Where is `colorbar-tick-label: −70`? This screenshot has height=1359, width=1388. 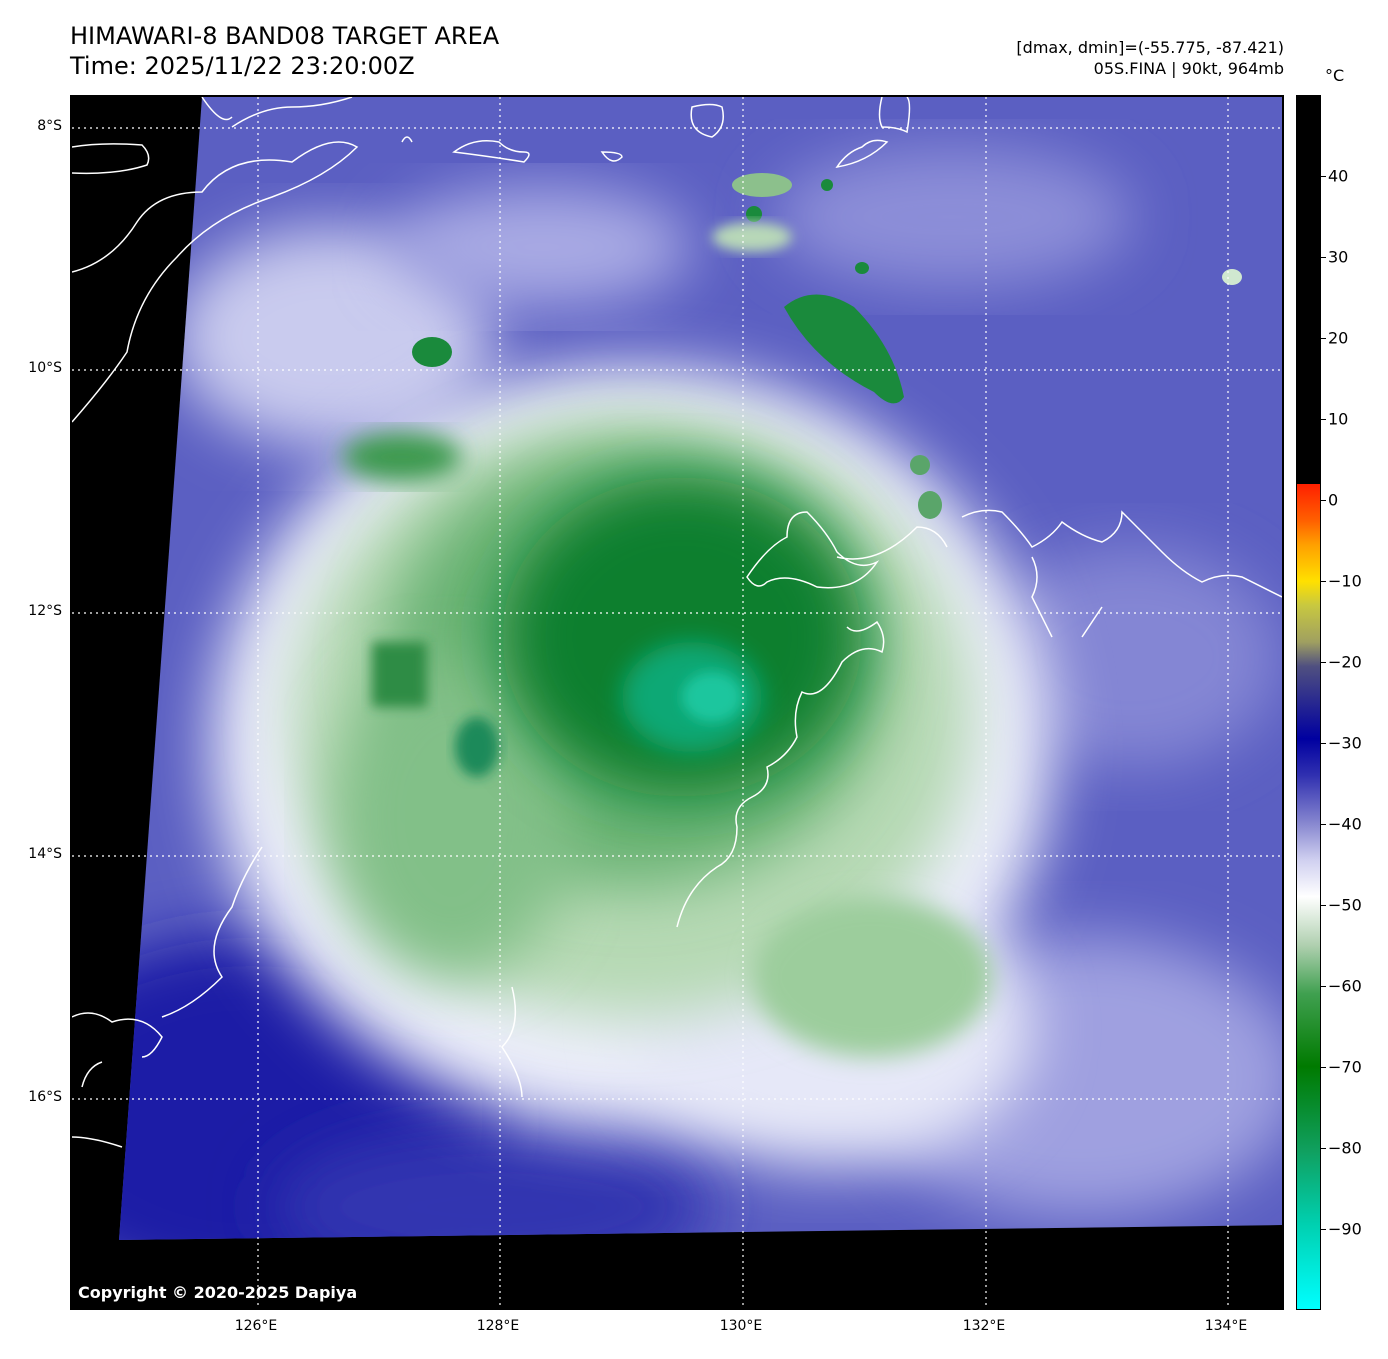 colorbar-tick-label: −70 is located at coordinates (1345, 1067).